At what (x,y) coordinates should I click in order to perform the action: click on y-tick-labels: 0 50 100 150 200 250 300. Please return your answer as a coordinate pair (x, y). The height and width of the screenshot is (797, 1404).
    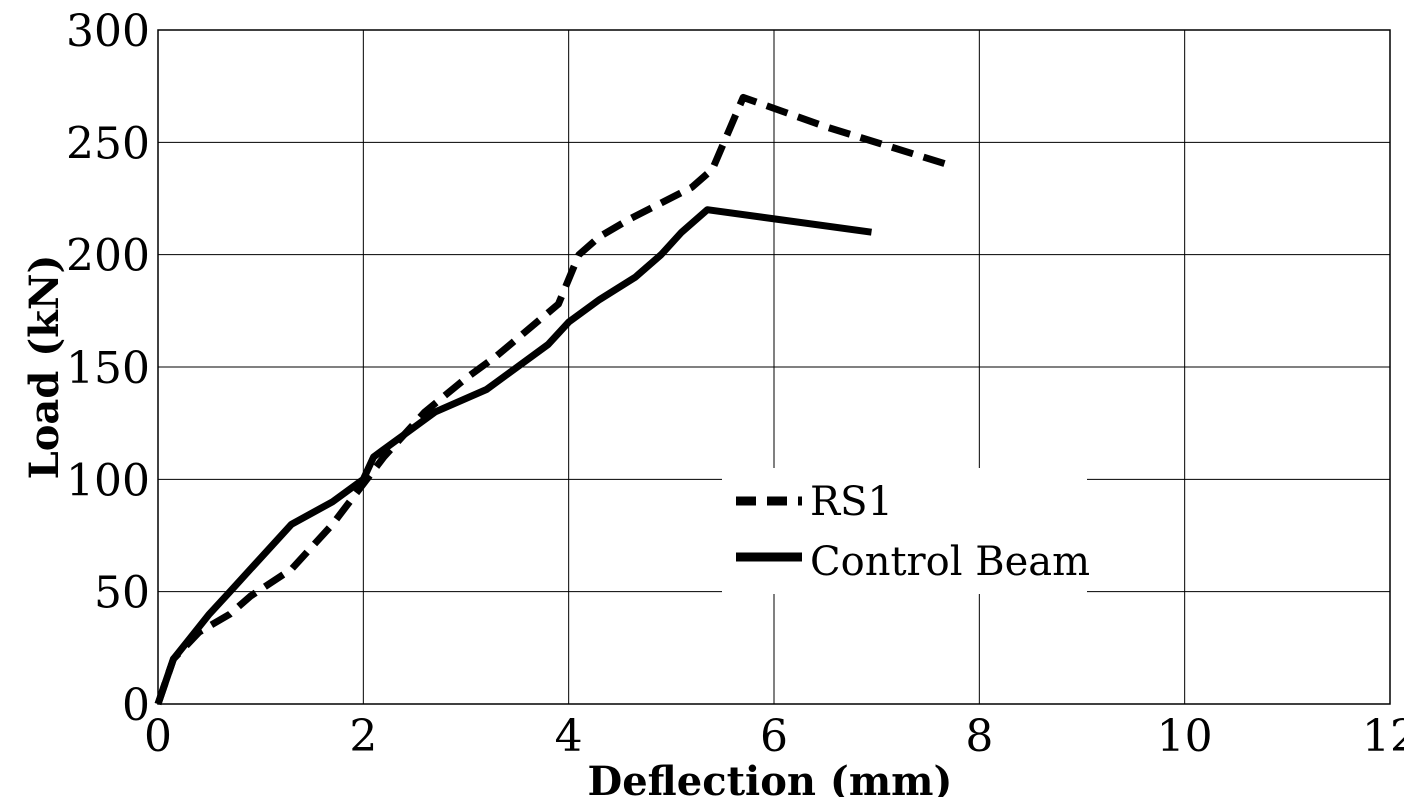
    Looking at the image, I should click on (108, 368).